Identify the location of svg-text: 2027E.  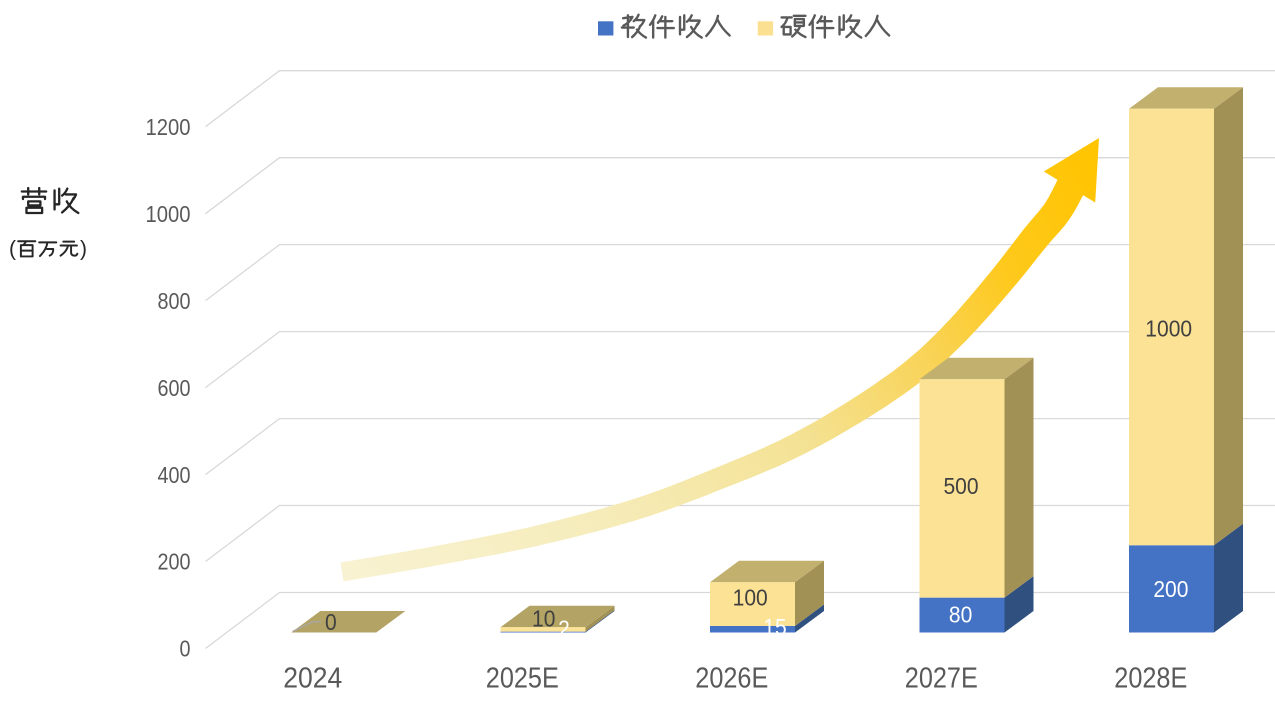
(941, 678).